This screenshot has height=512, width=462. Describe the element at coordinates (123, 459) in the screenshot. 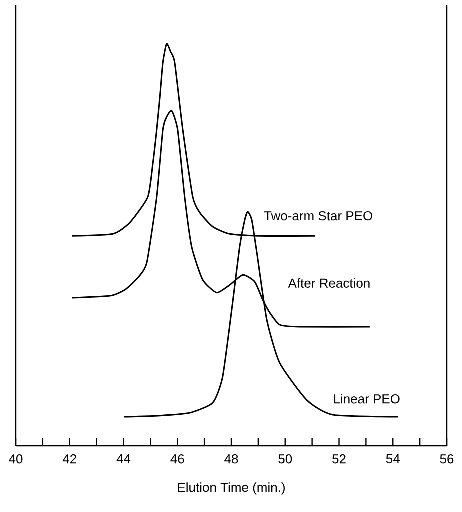

I see `x-tick-label: 44` at that location.